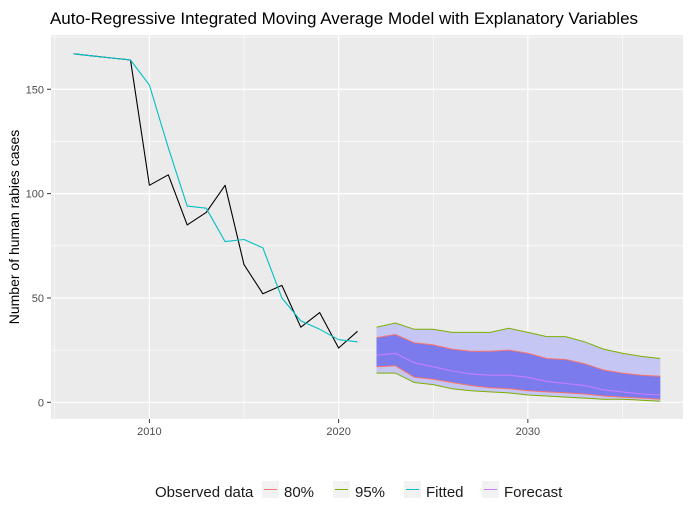 The height and width of the screenshot is (516, 690). Describe the element at coordinates (518, 387) in the screenshot. I see `band-95-lower-line` at that location.